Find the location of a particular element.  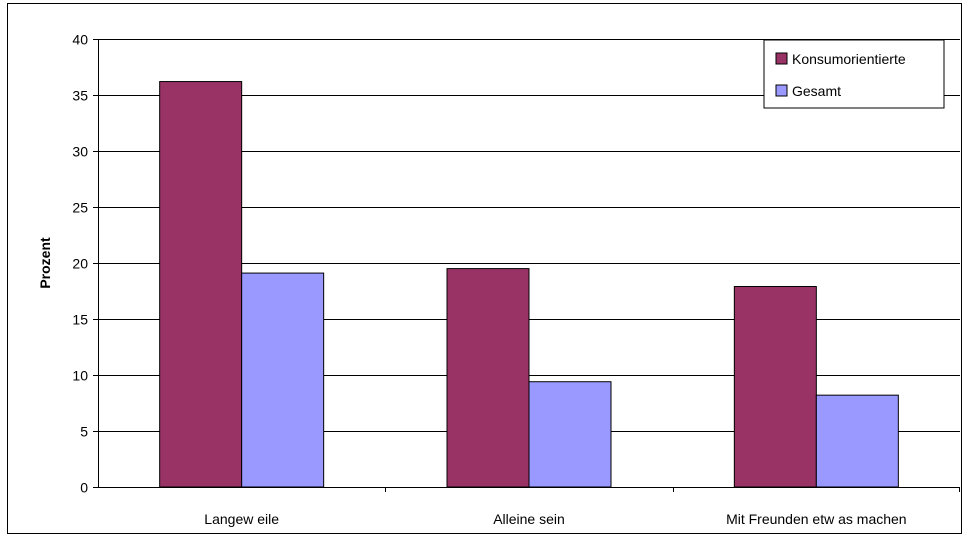

legend: Konsumorientierte Gesamt is located at coordinates (854, 74).